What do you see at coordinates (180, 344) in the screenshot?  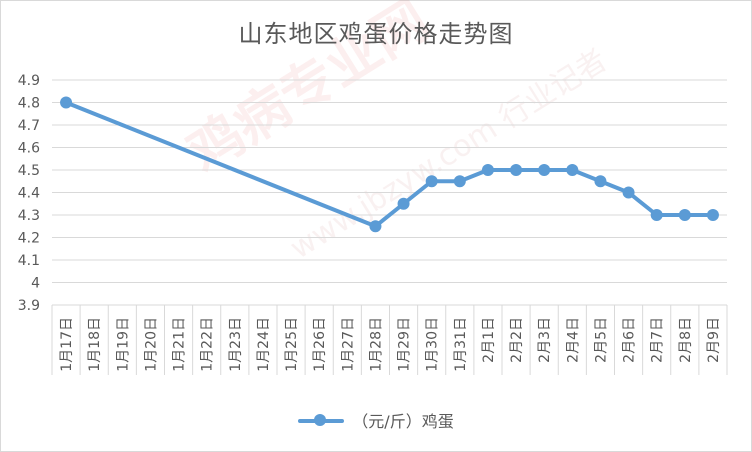 I see `x-tick-label: 1月21日` at bounding box center [180, 344].